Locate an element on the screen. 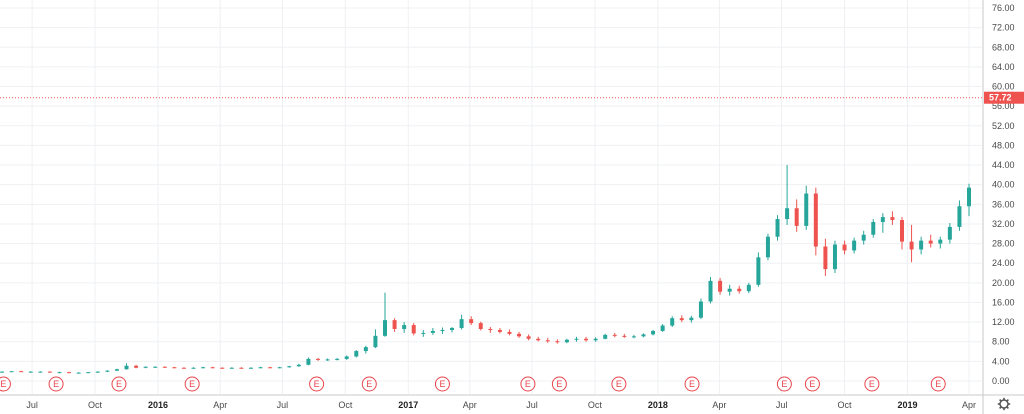 The width and height of the screenshot is (1024, 414). chart-settings-button is located at coordinates (1004, 404).